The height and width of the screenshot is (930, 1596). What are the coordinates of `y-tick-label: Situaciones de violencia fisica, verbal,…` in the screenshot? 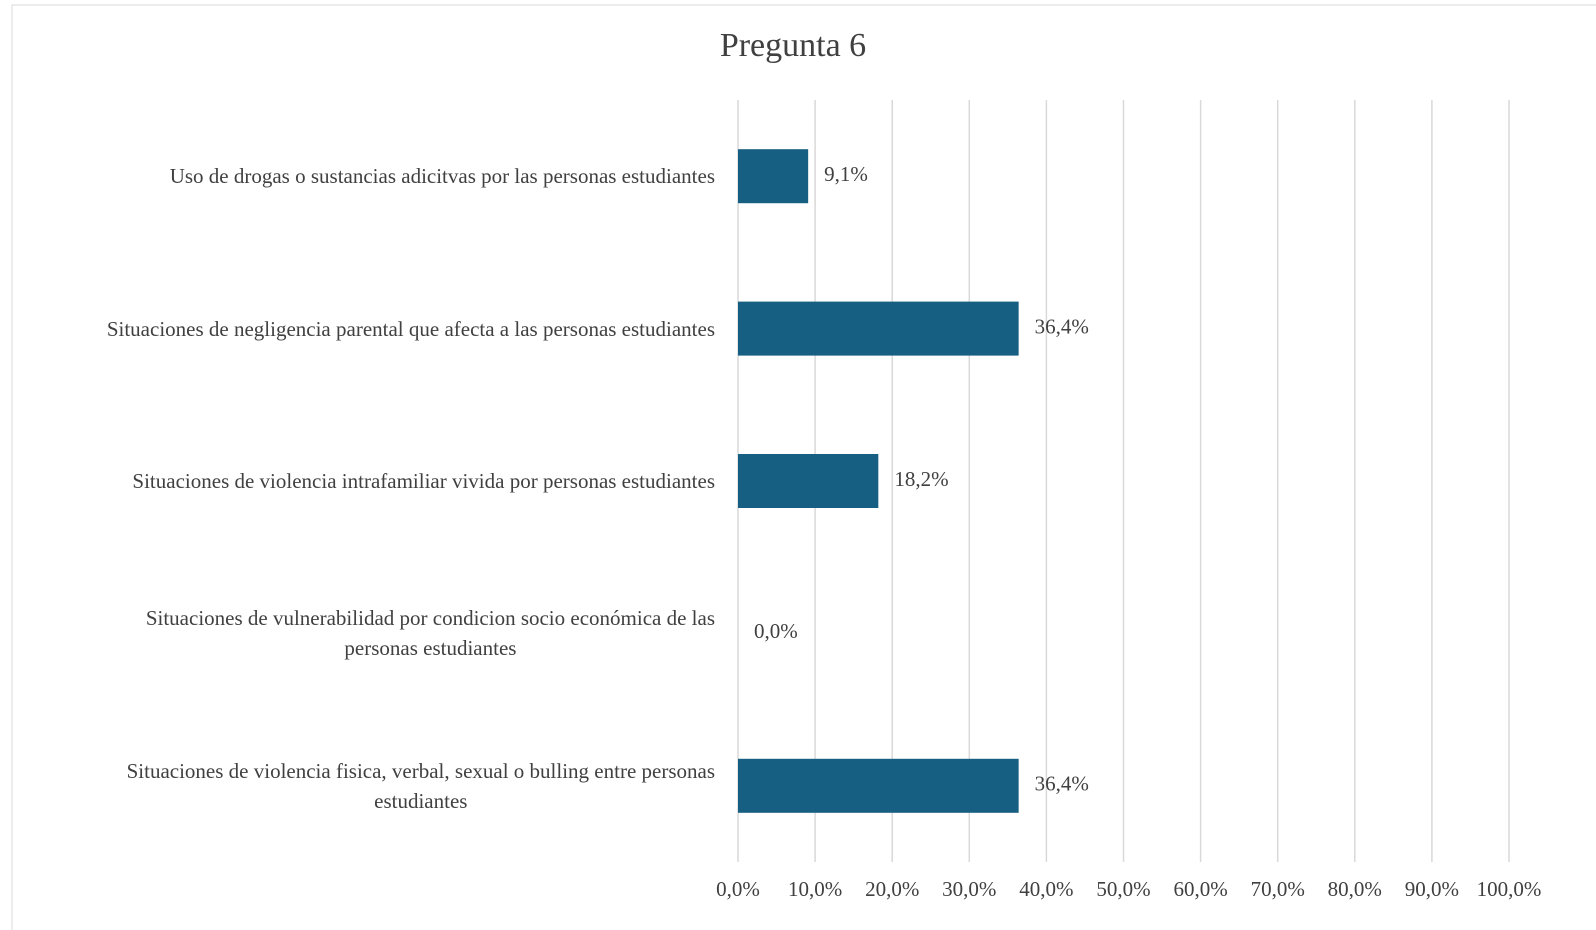 It's located at (420, 785).